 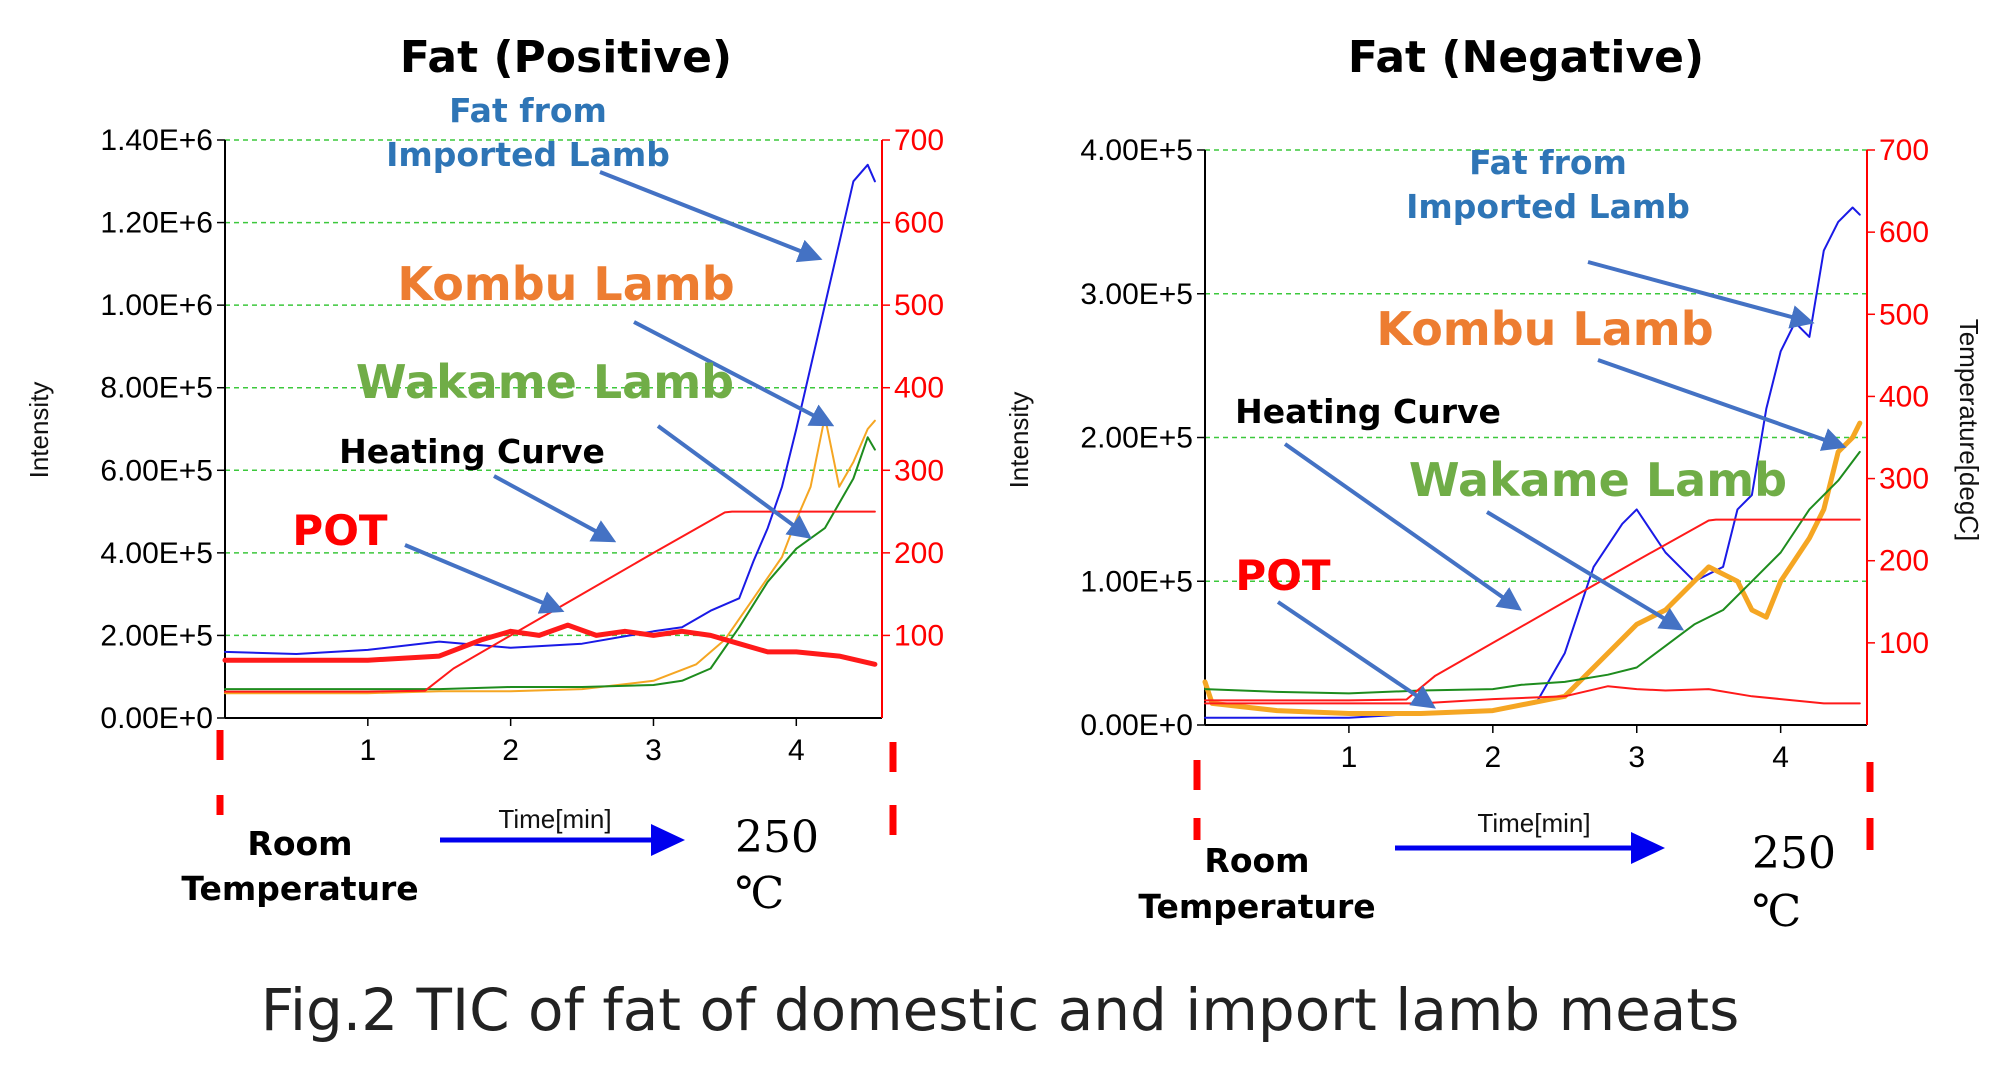 What do you see at coordinates (1969, 430) in the screenshot?
I see `y2-axis-label: Temperature[degC]` at bounding box center [1969, 430].